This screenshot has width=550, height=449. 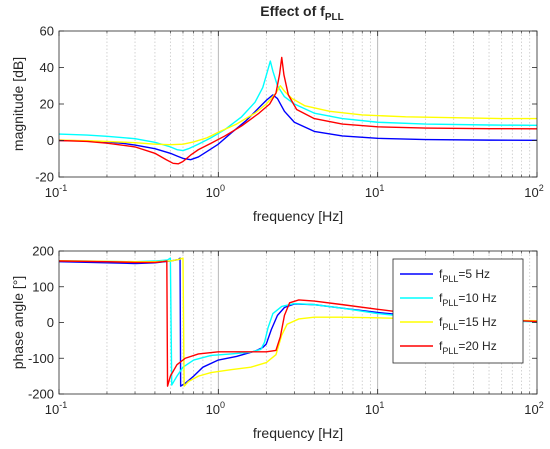 I want to click on y-tick-label: -20, so click(x=44, y=177).